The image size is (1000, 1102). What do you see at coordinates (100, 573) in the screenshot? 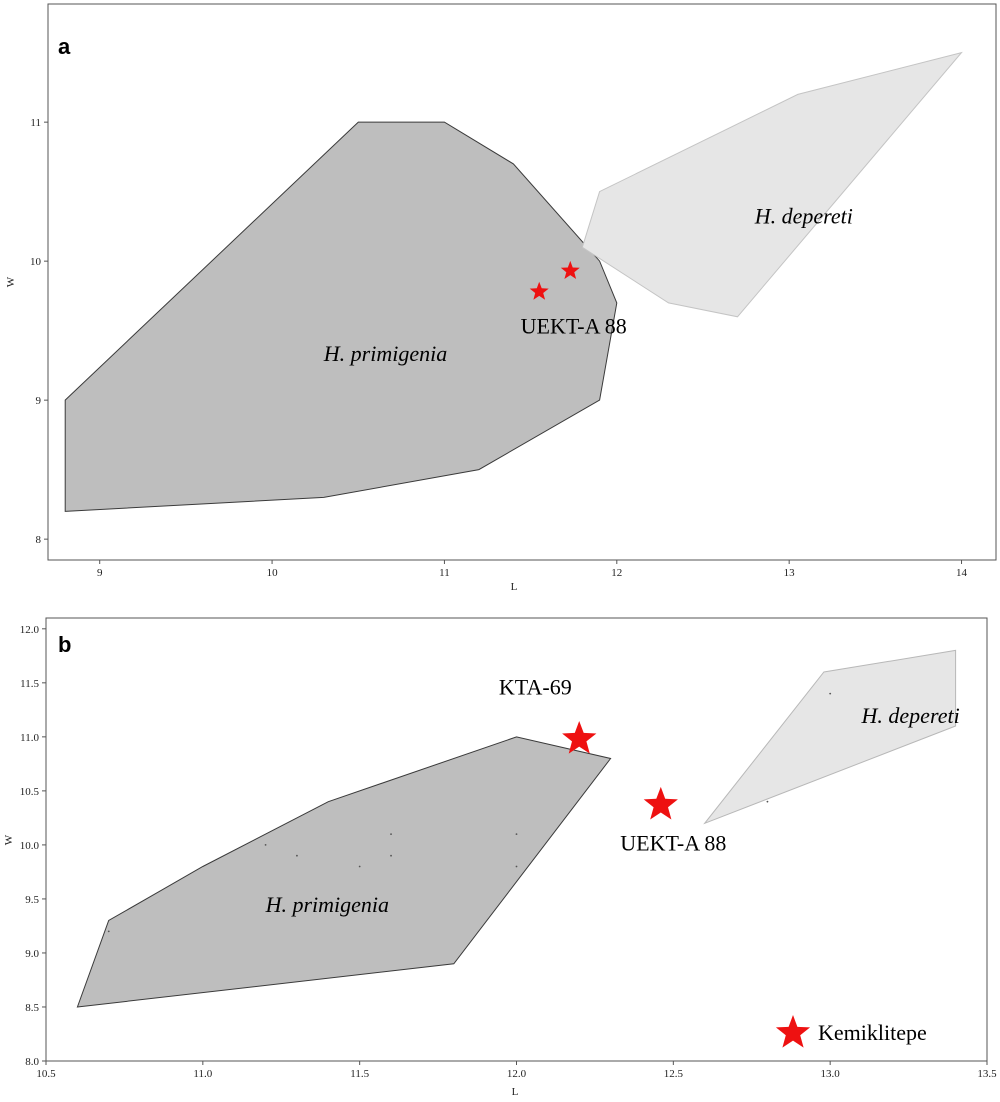
I see `x-tick-label: 9` at bounding box center [100, 573].